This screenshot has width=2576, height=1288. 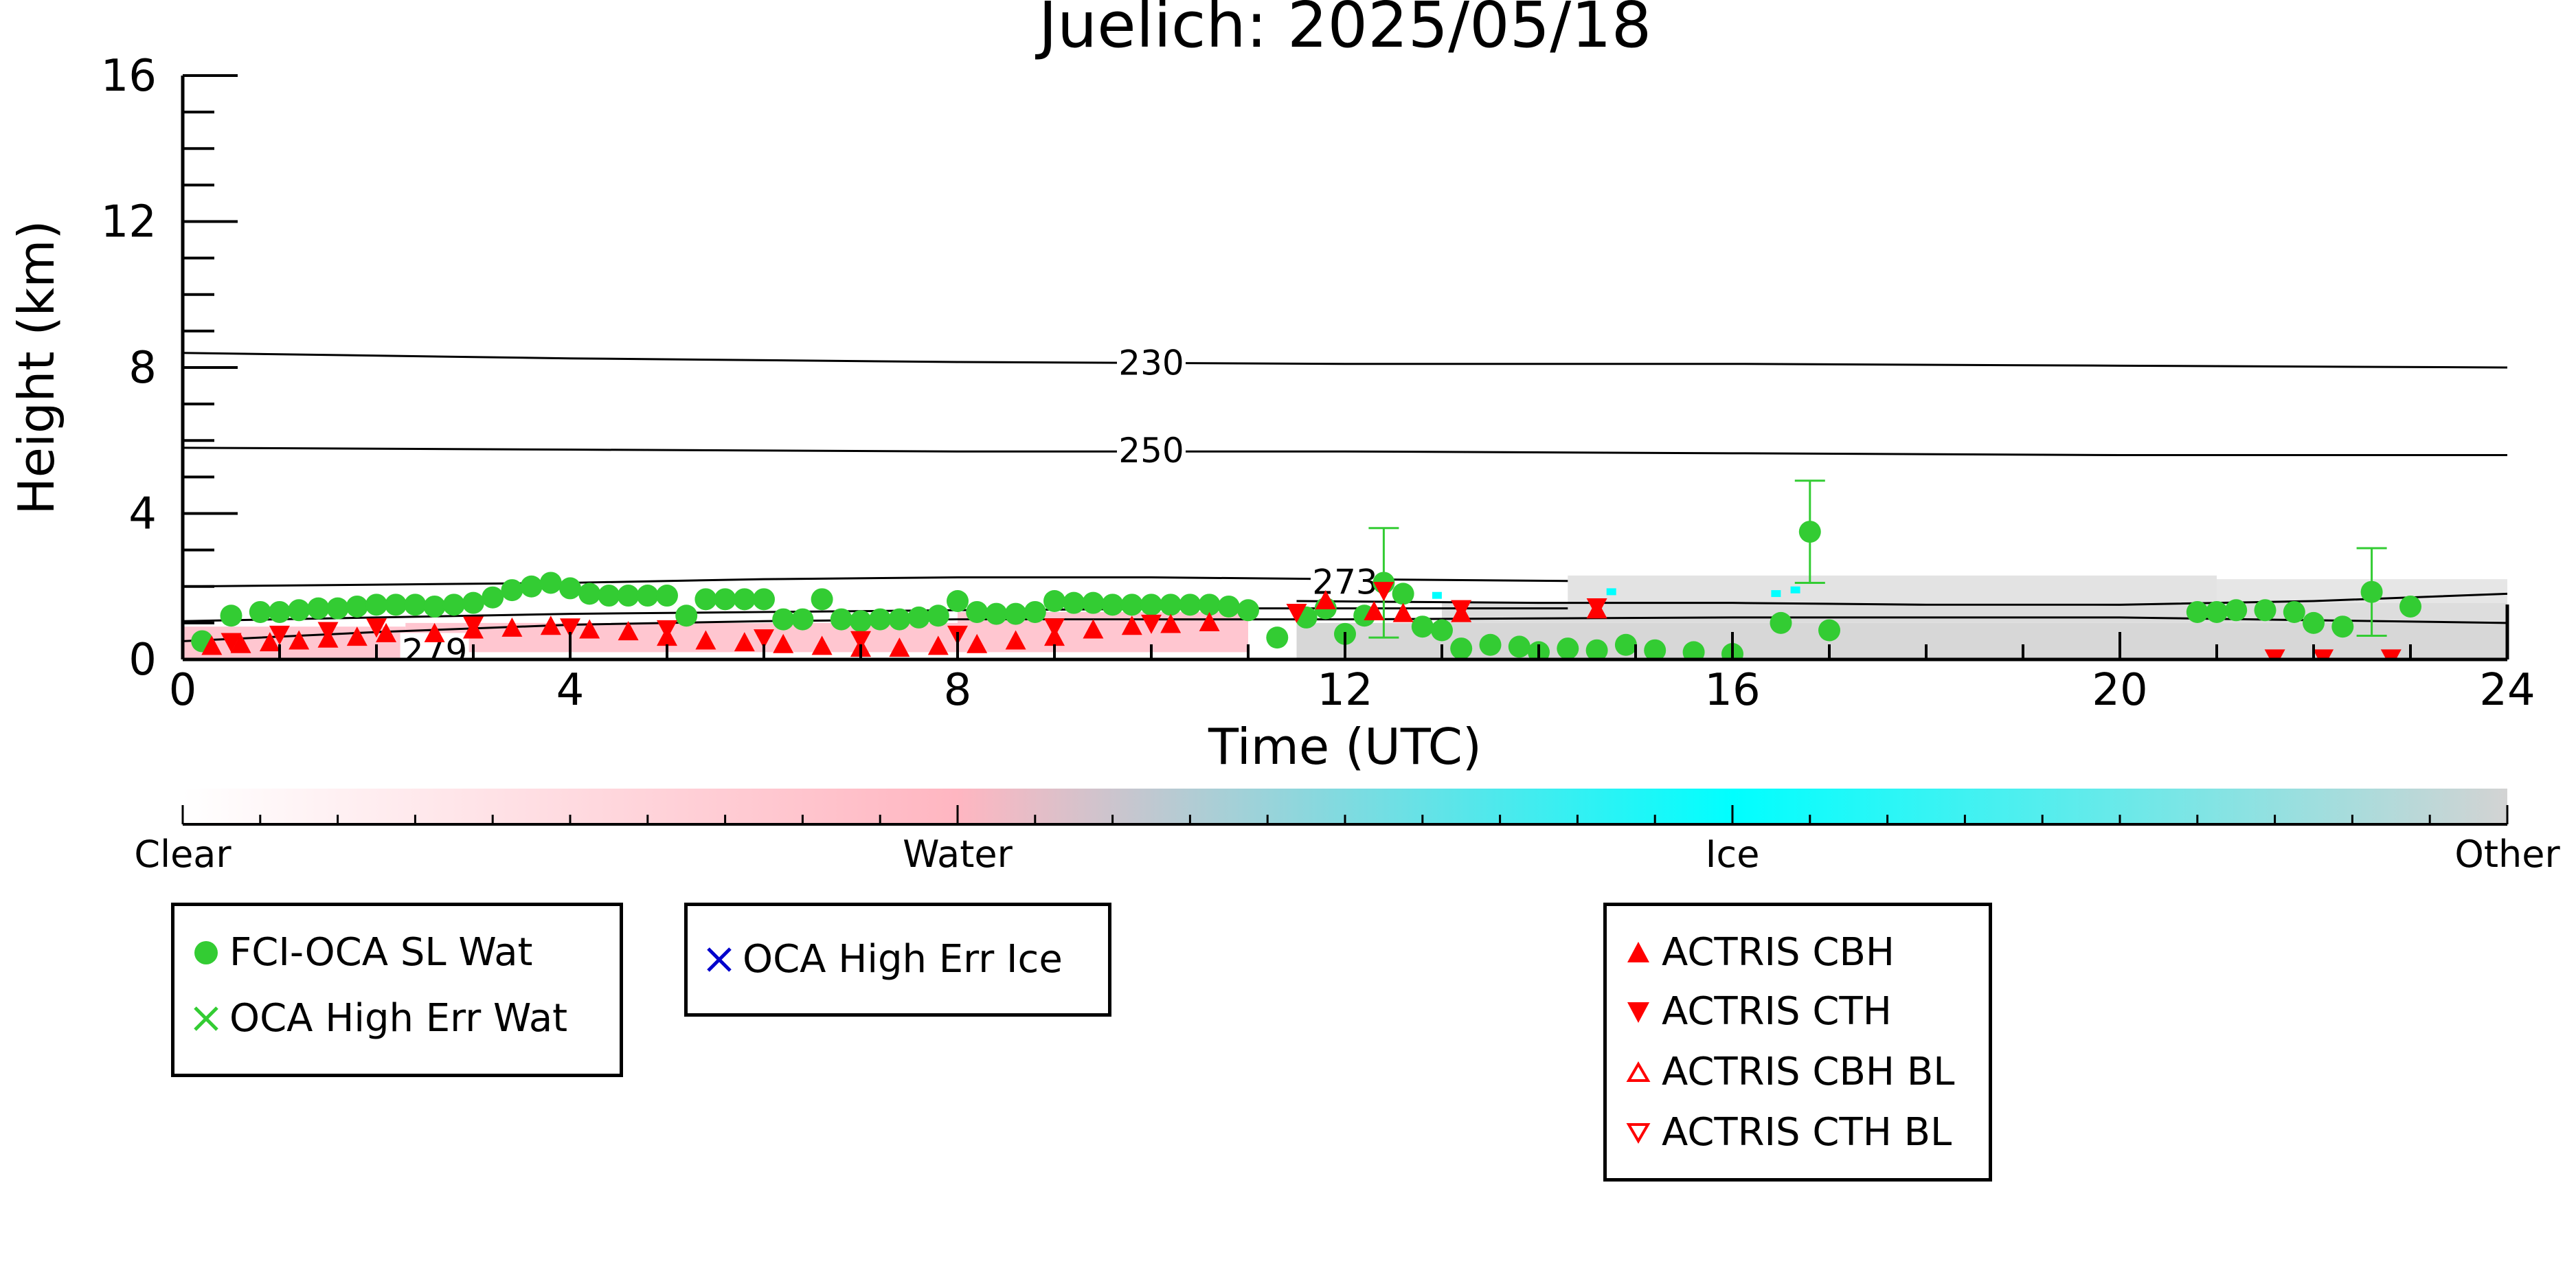 I want to click on chart-title: Juelich: 2025/05/18, so click(x=1343, y=31).